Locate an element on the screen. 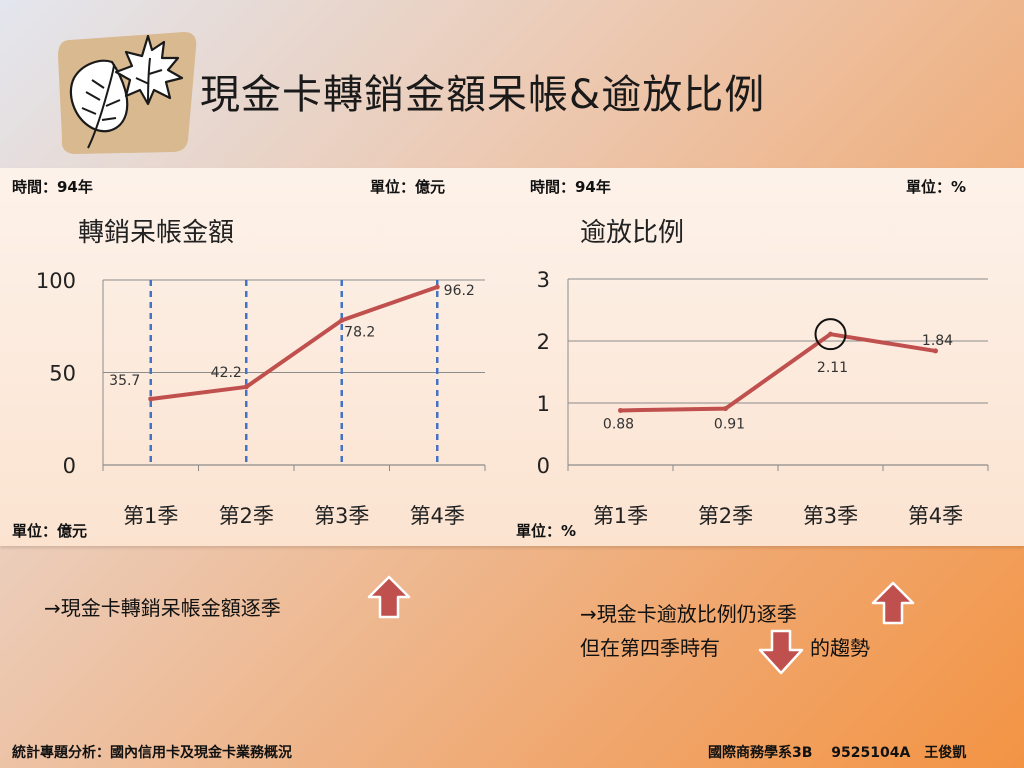  right-note-line1: →現金卡逾放比例仍逐季 is located at coordinates (688, 614).